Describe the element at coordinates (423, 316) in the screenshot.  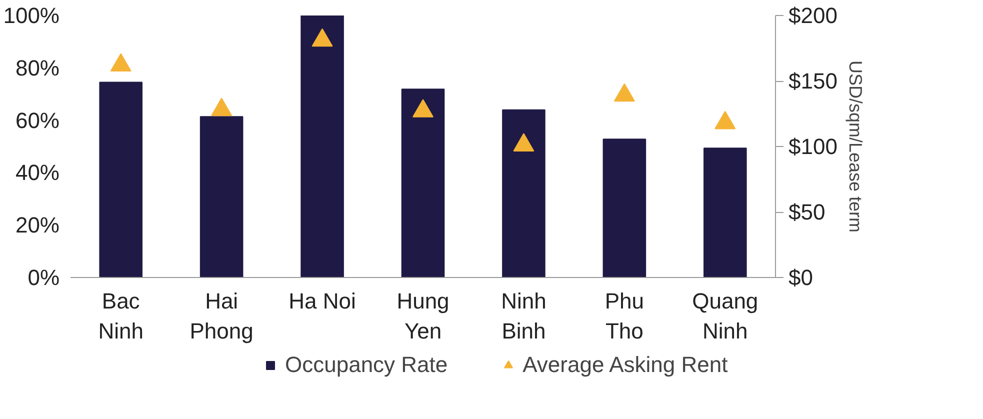
I see `x-tick-label: Hung Yen` at that location.